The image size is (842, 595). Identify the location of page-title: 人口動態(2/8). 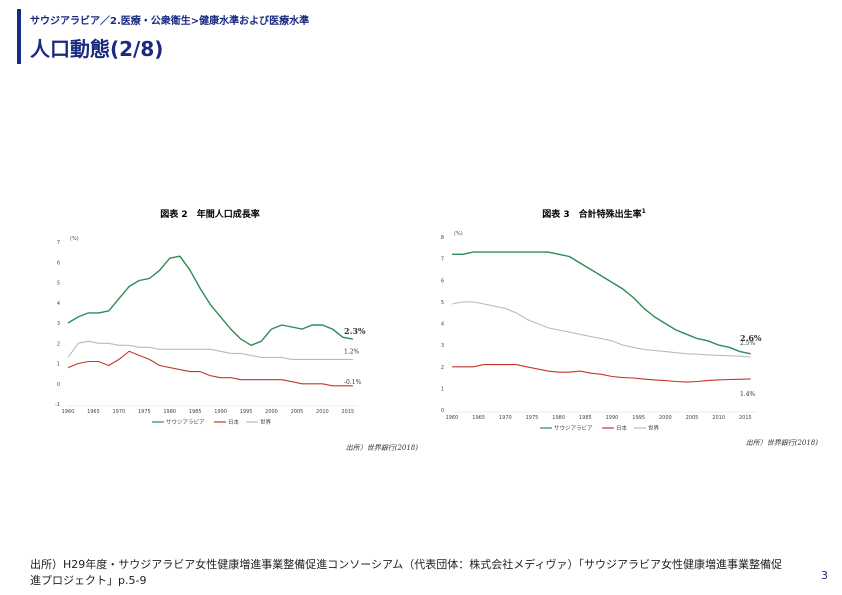
(97, 49).